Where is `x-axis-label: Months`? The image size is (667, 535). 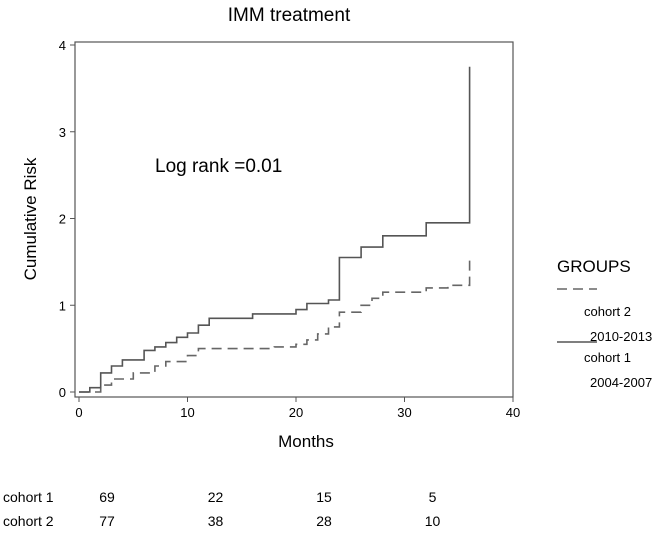 x-axis-label: Months is located at coordinates (306, 441).